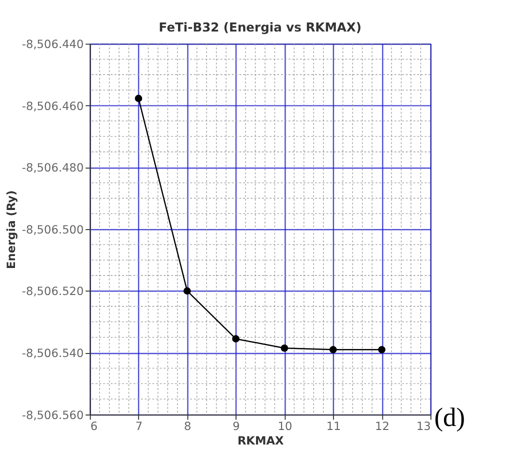 The image size is (508, 462). I want to click on y-tick-label: -8,506.540, so click(53, 353).